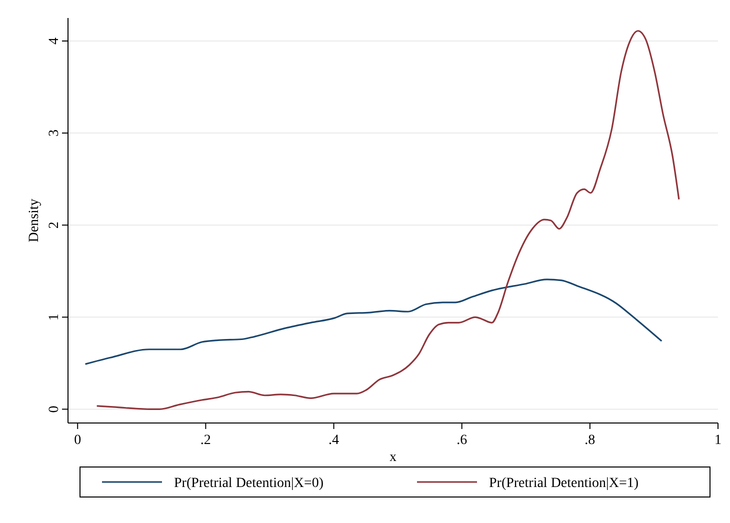 The width and height of the screenshot is (730, 523). I want to click on y-axis-title: Density, so click(34, 220).